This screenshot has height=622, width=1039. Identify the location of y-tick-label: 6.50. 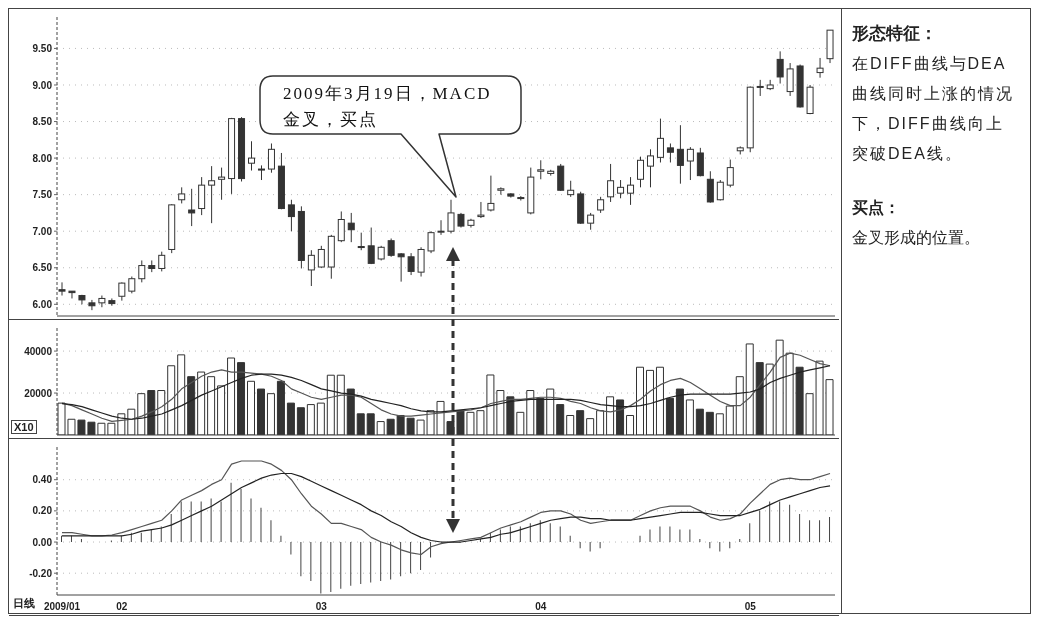
(42, 268).